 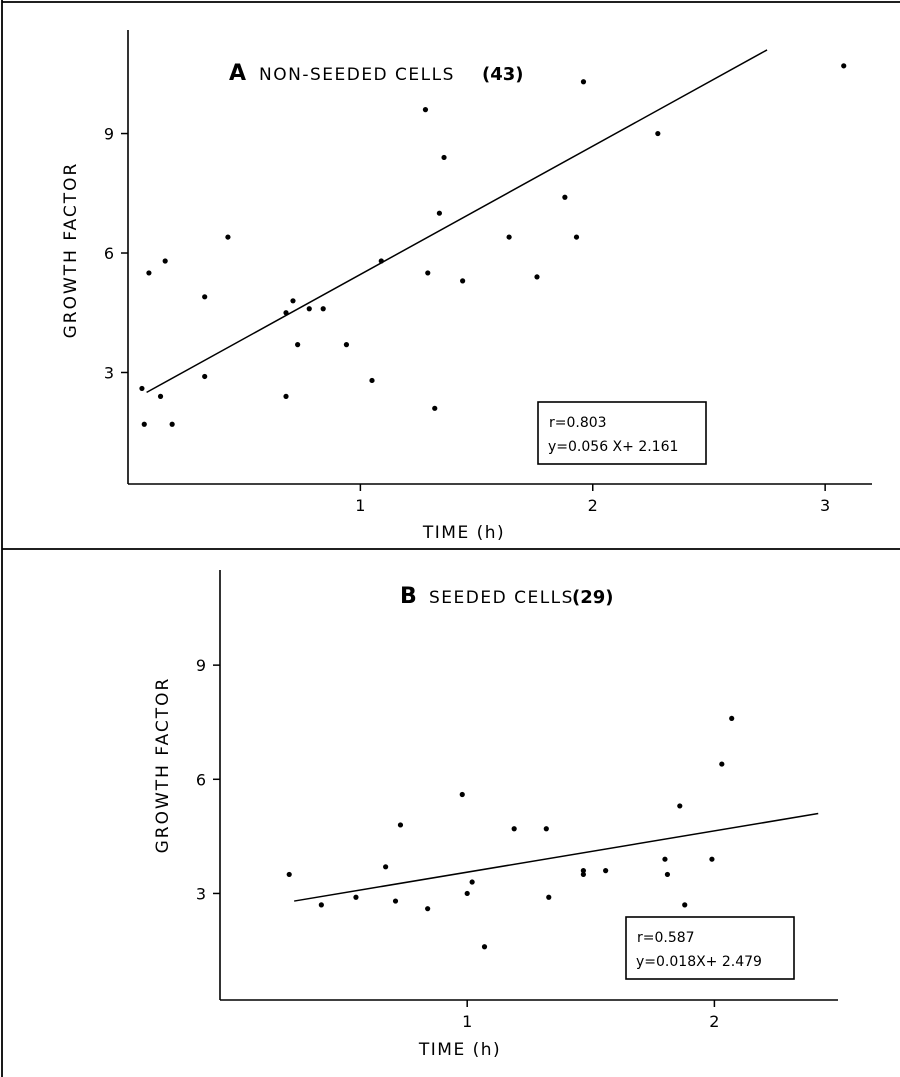 I want to click on panel-a-title: NON-SEEDED CELLS, so click(x=357, y=75).